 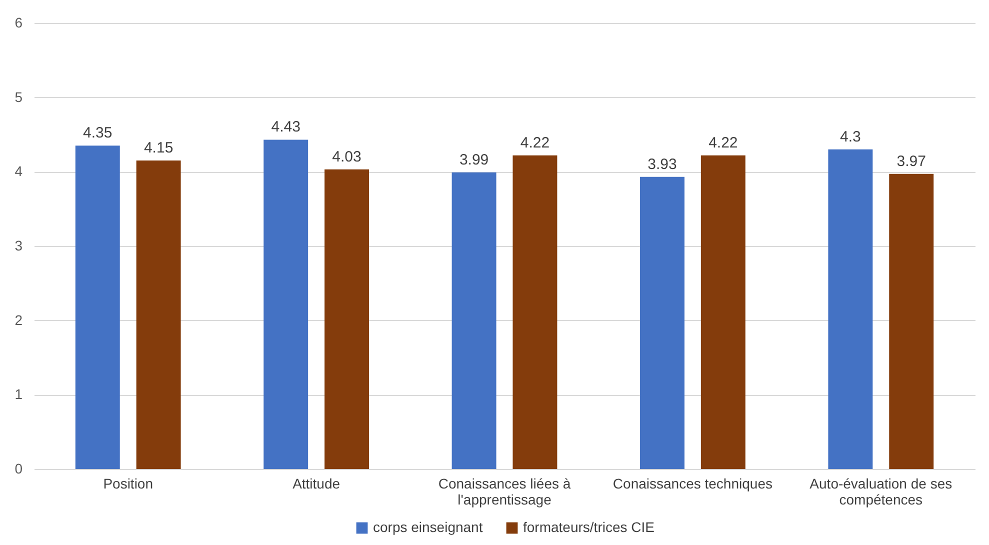 I want to click on y-tick-label: 4, so click(x=18, y=171).